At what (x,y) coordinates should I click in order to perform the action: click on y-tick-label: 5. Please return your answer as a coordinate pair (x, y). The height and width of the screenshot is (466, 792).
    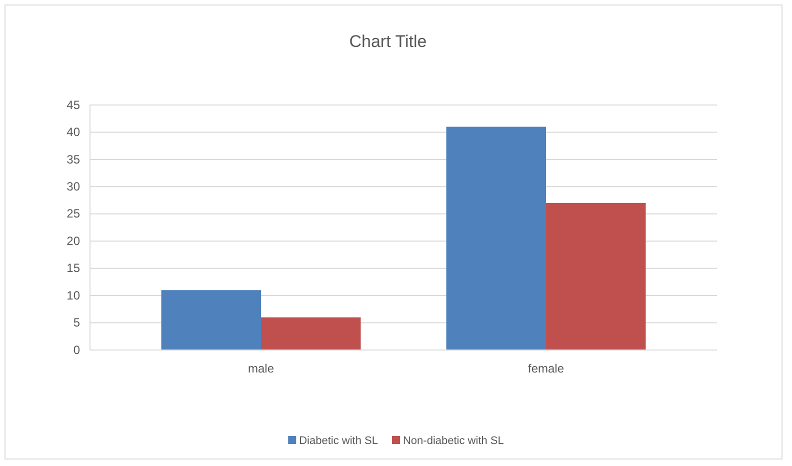
    Looking at the image, I should click on (76, 323).